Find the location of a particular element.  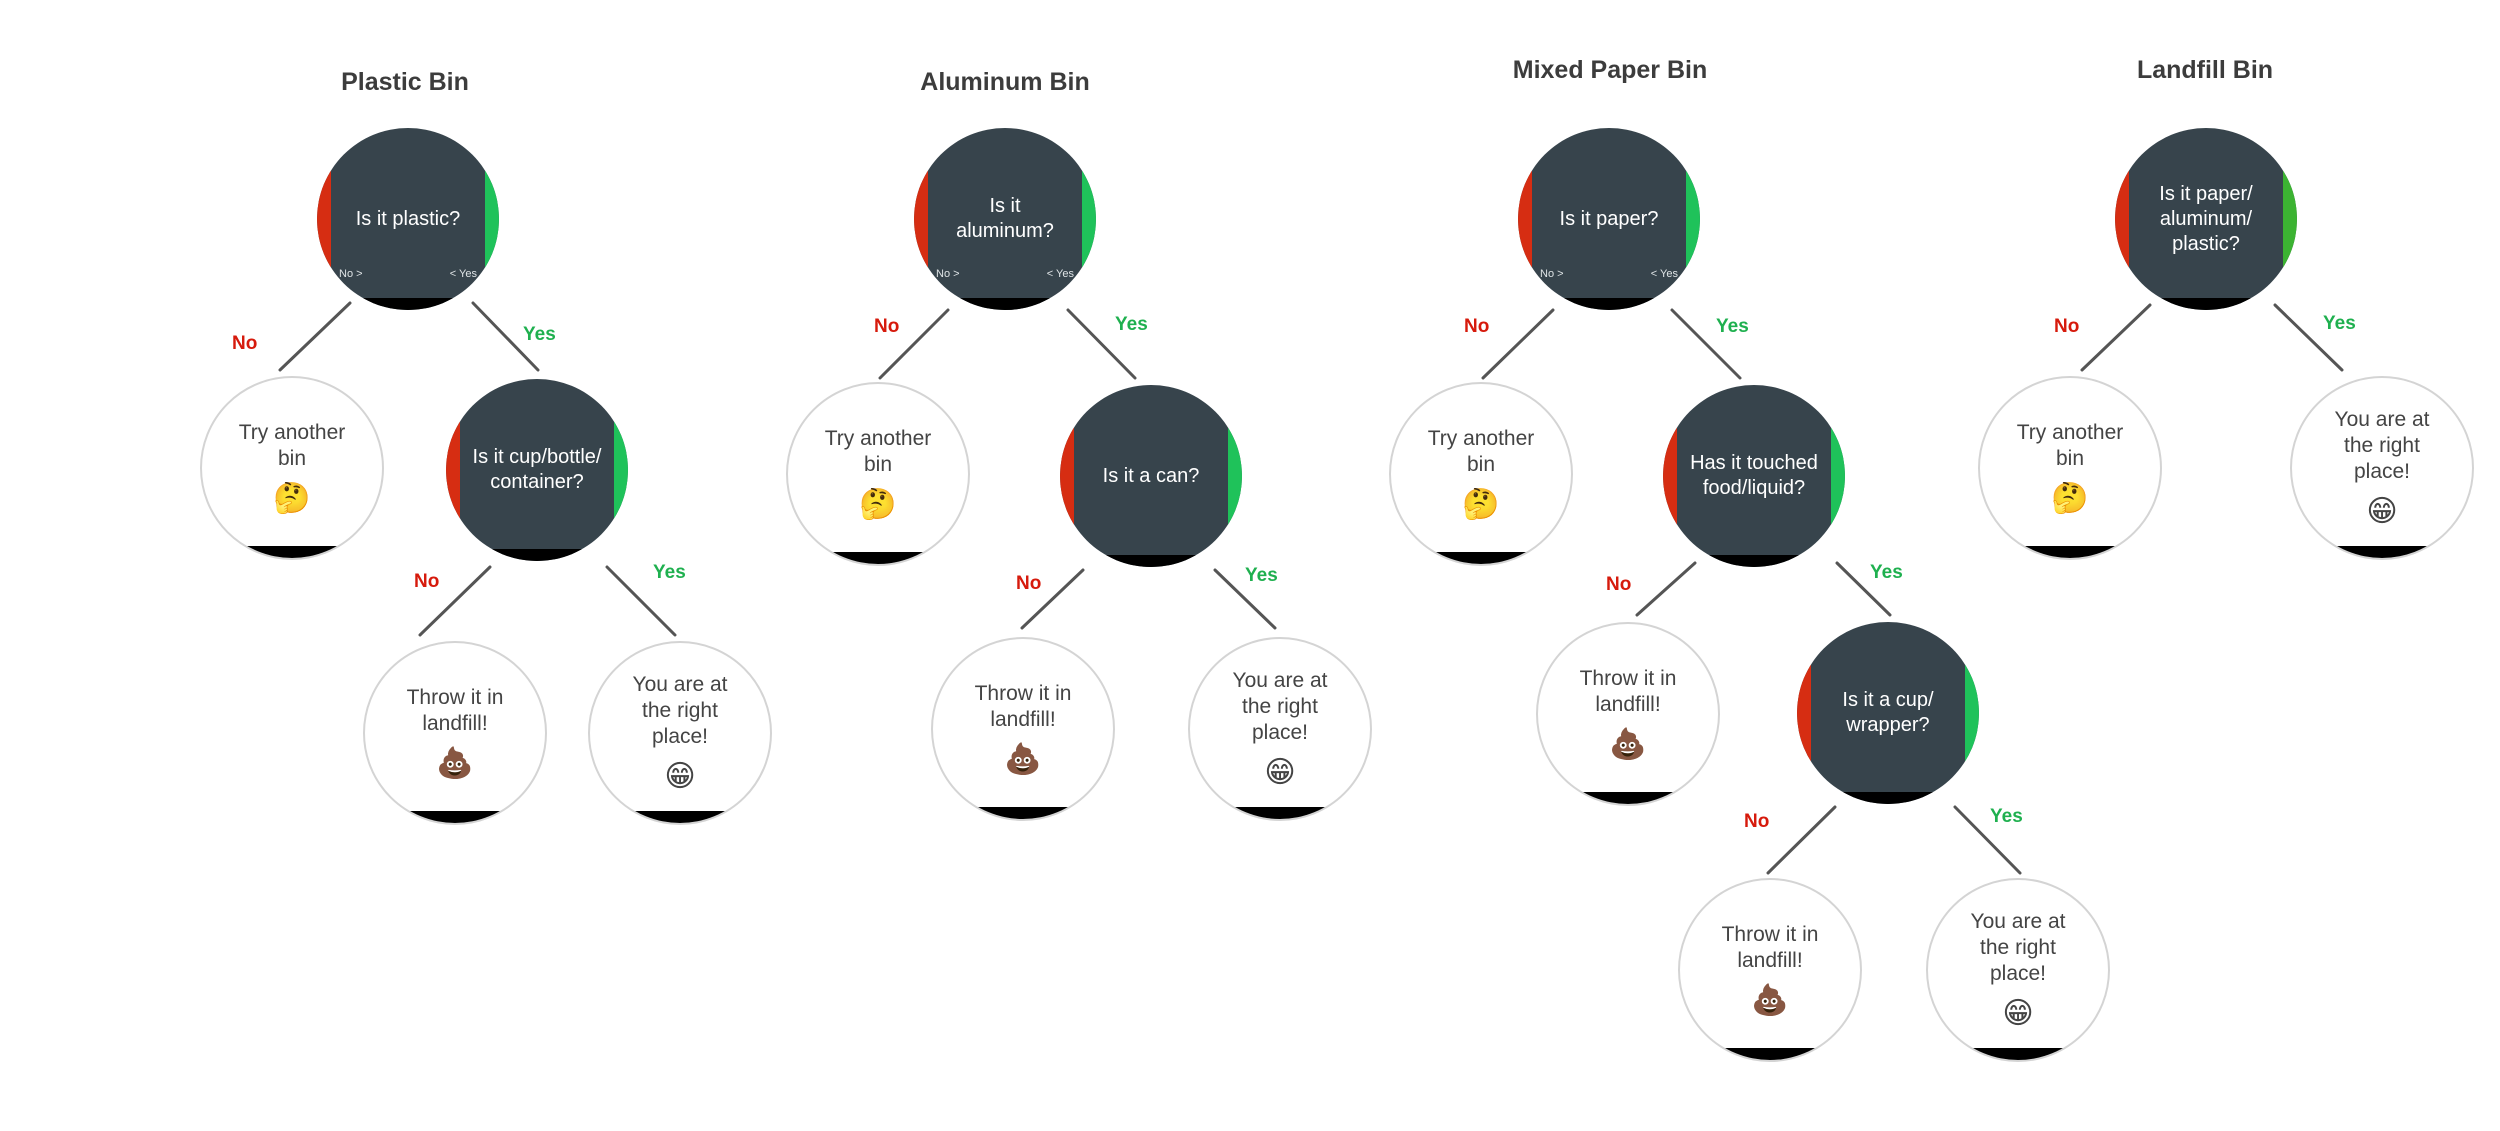

question-text: Has it touched food/liquid? is located at coordinates (1754, 475).